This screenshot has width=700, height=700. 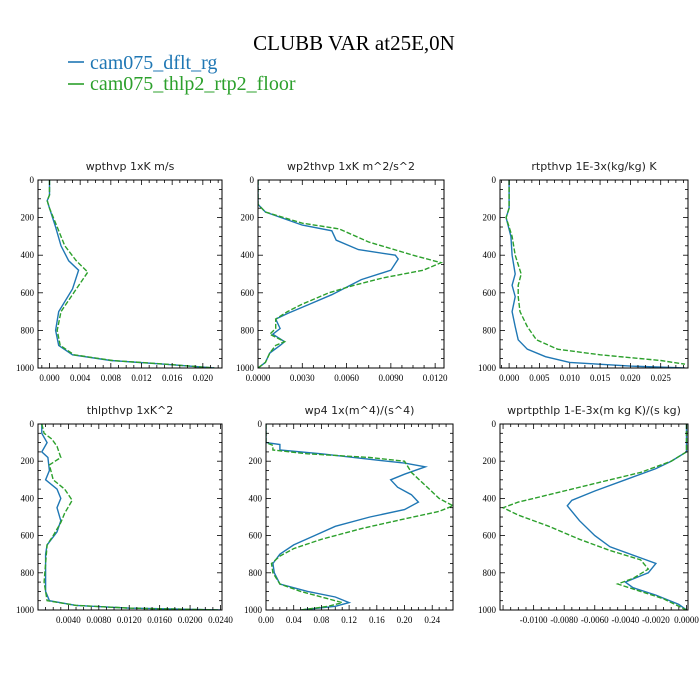 What do you see at coordinates (354, 43) in the screenshot?
I see `figure-title: CLUBB VAR at25E,0N` at bounding box center [354, 43].